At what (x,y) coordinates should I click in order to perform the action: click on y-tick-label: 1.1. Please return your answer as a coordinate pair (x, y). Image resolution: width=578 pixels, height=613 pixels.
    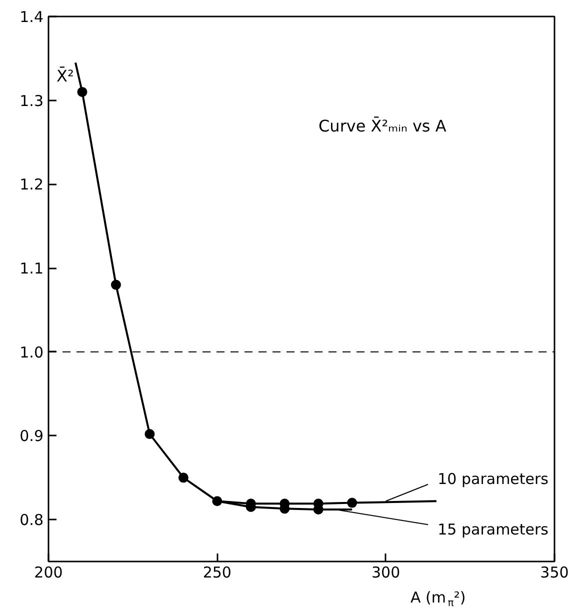
    Looking at the image, I should click on (32, 269).